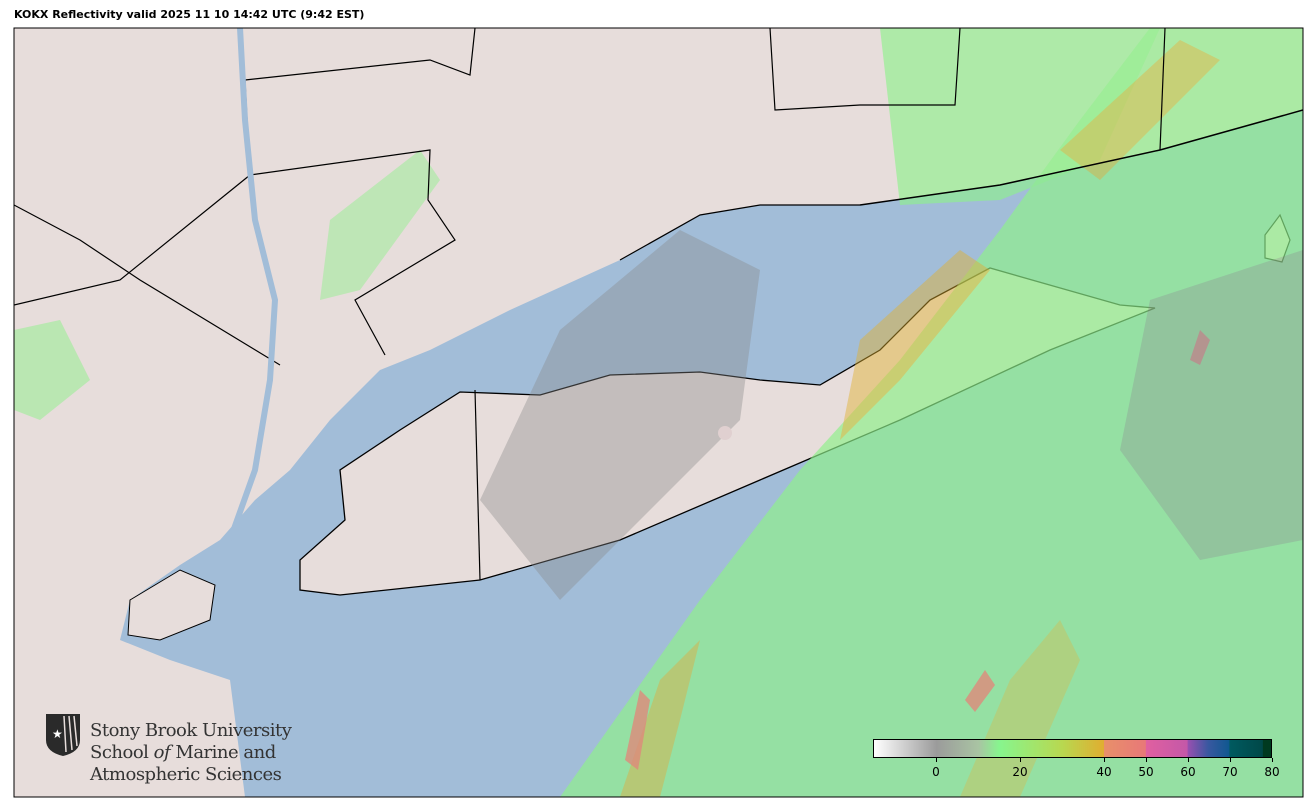 Image resolution: width=1316 pixels, height=811 pixels. I want to click on colorbar-tick-label: 20, so click(1020, 772).